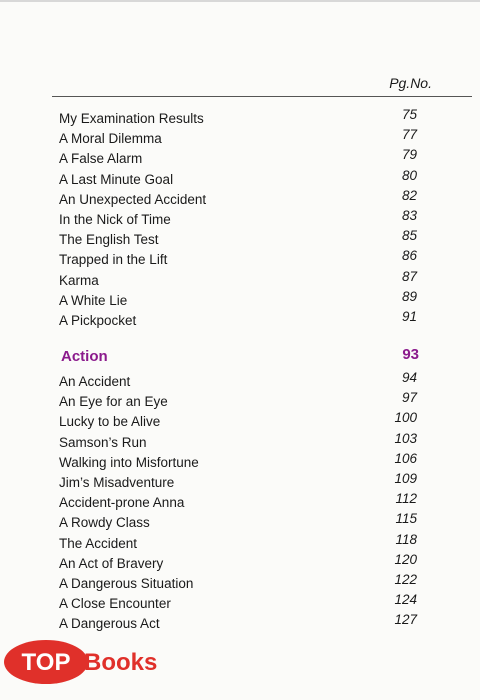  Describe the element at coordinates (409, 175) in the screenshot. I see `entry-page: 80` at that location.